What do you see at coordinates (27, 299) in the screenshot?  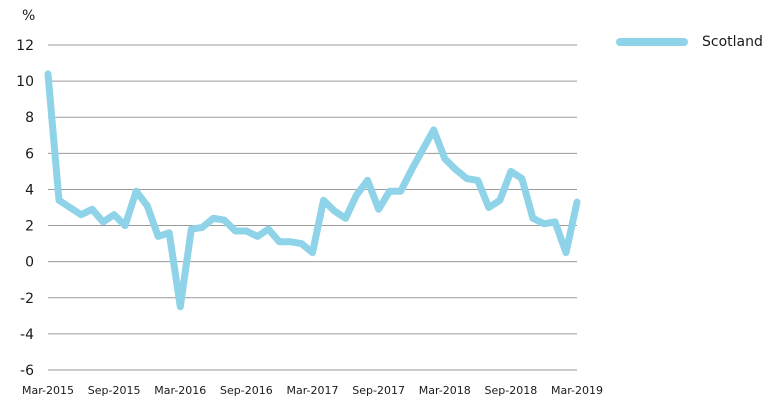 I see `y-tick-label: -2` at bounding box center [27, 299].